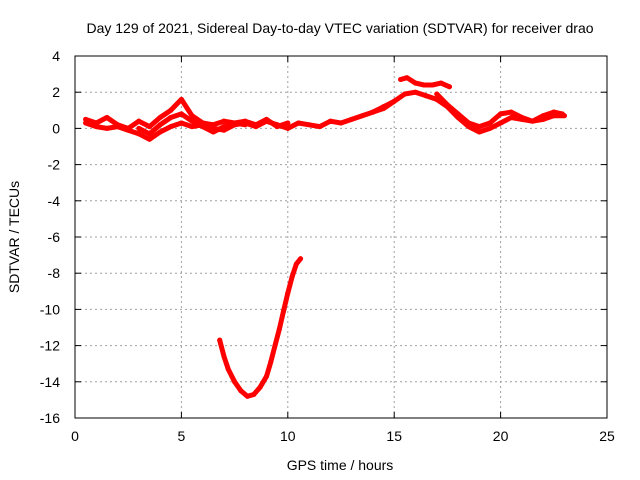 The width and height of the screenshot is (640, 480). What do you see at coordinates (54, 165) in the screenshot?
I see `y-tick-label: -2` at bounding box center [54, 165].